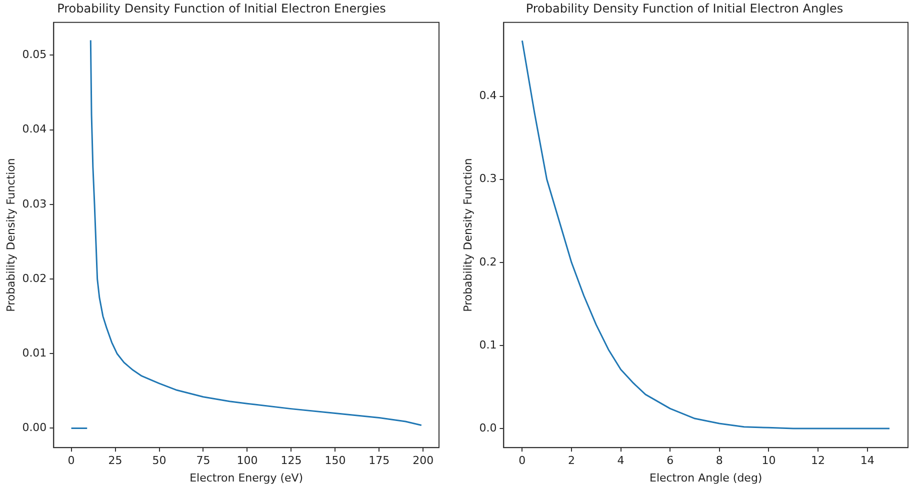 This screenshot has width=914, height=488. Describe the element at coordinates (867, 461) in the screenshot. I see `x-tick-label: 14` at that location.